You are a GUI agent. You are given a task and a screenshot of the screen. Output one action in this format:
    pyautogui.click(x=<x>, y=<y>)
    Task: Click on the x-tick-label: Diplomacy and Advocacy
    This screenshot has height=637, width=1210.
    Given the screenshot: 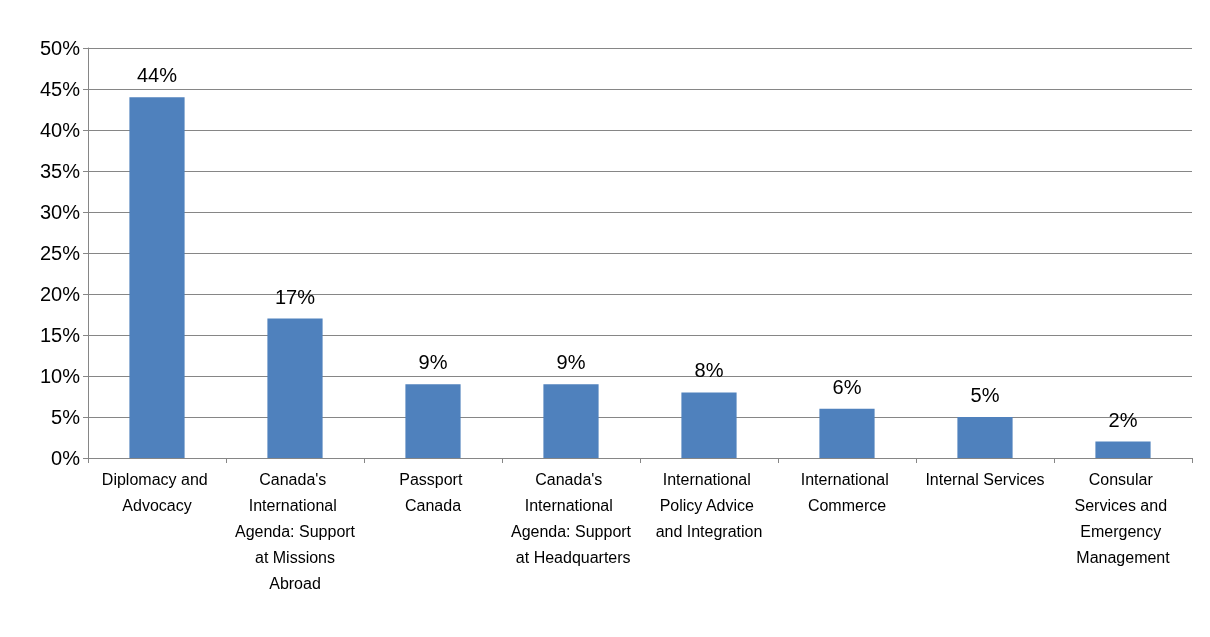 What is the action you would take?
    pyautogui.click(x=157, y=492)
    